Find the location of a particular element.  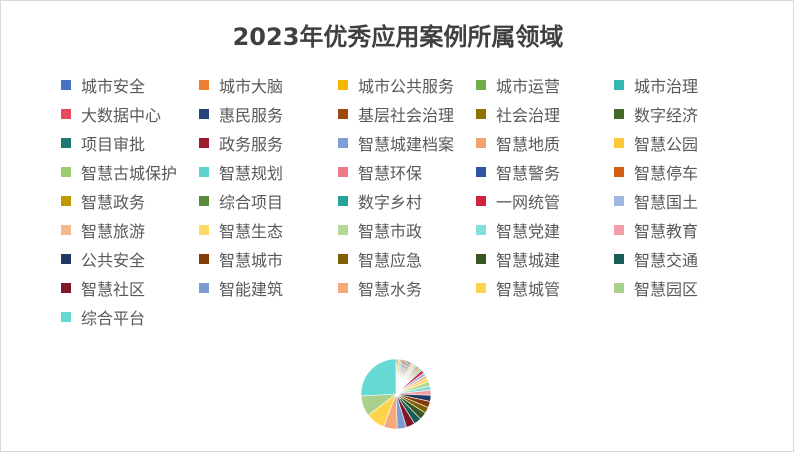

legend-label: 智慧党建 is located at coordinates (528, 231).